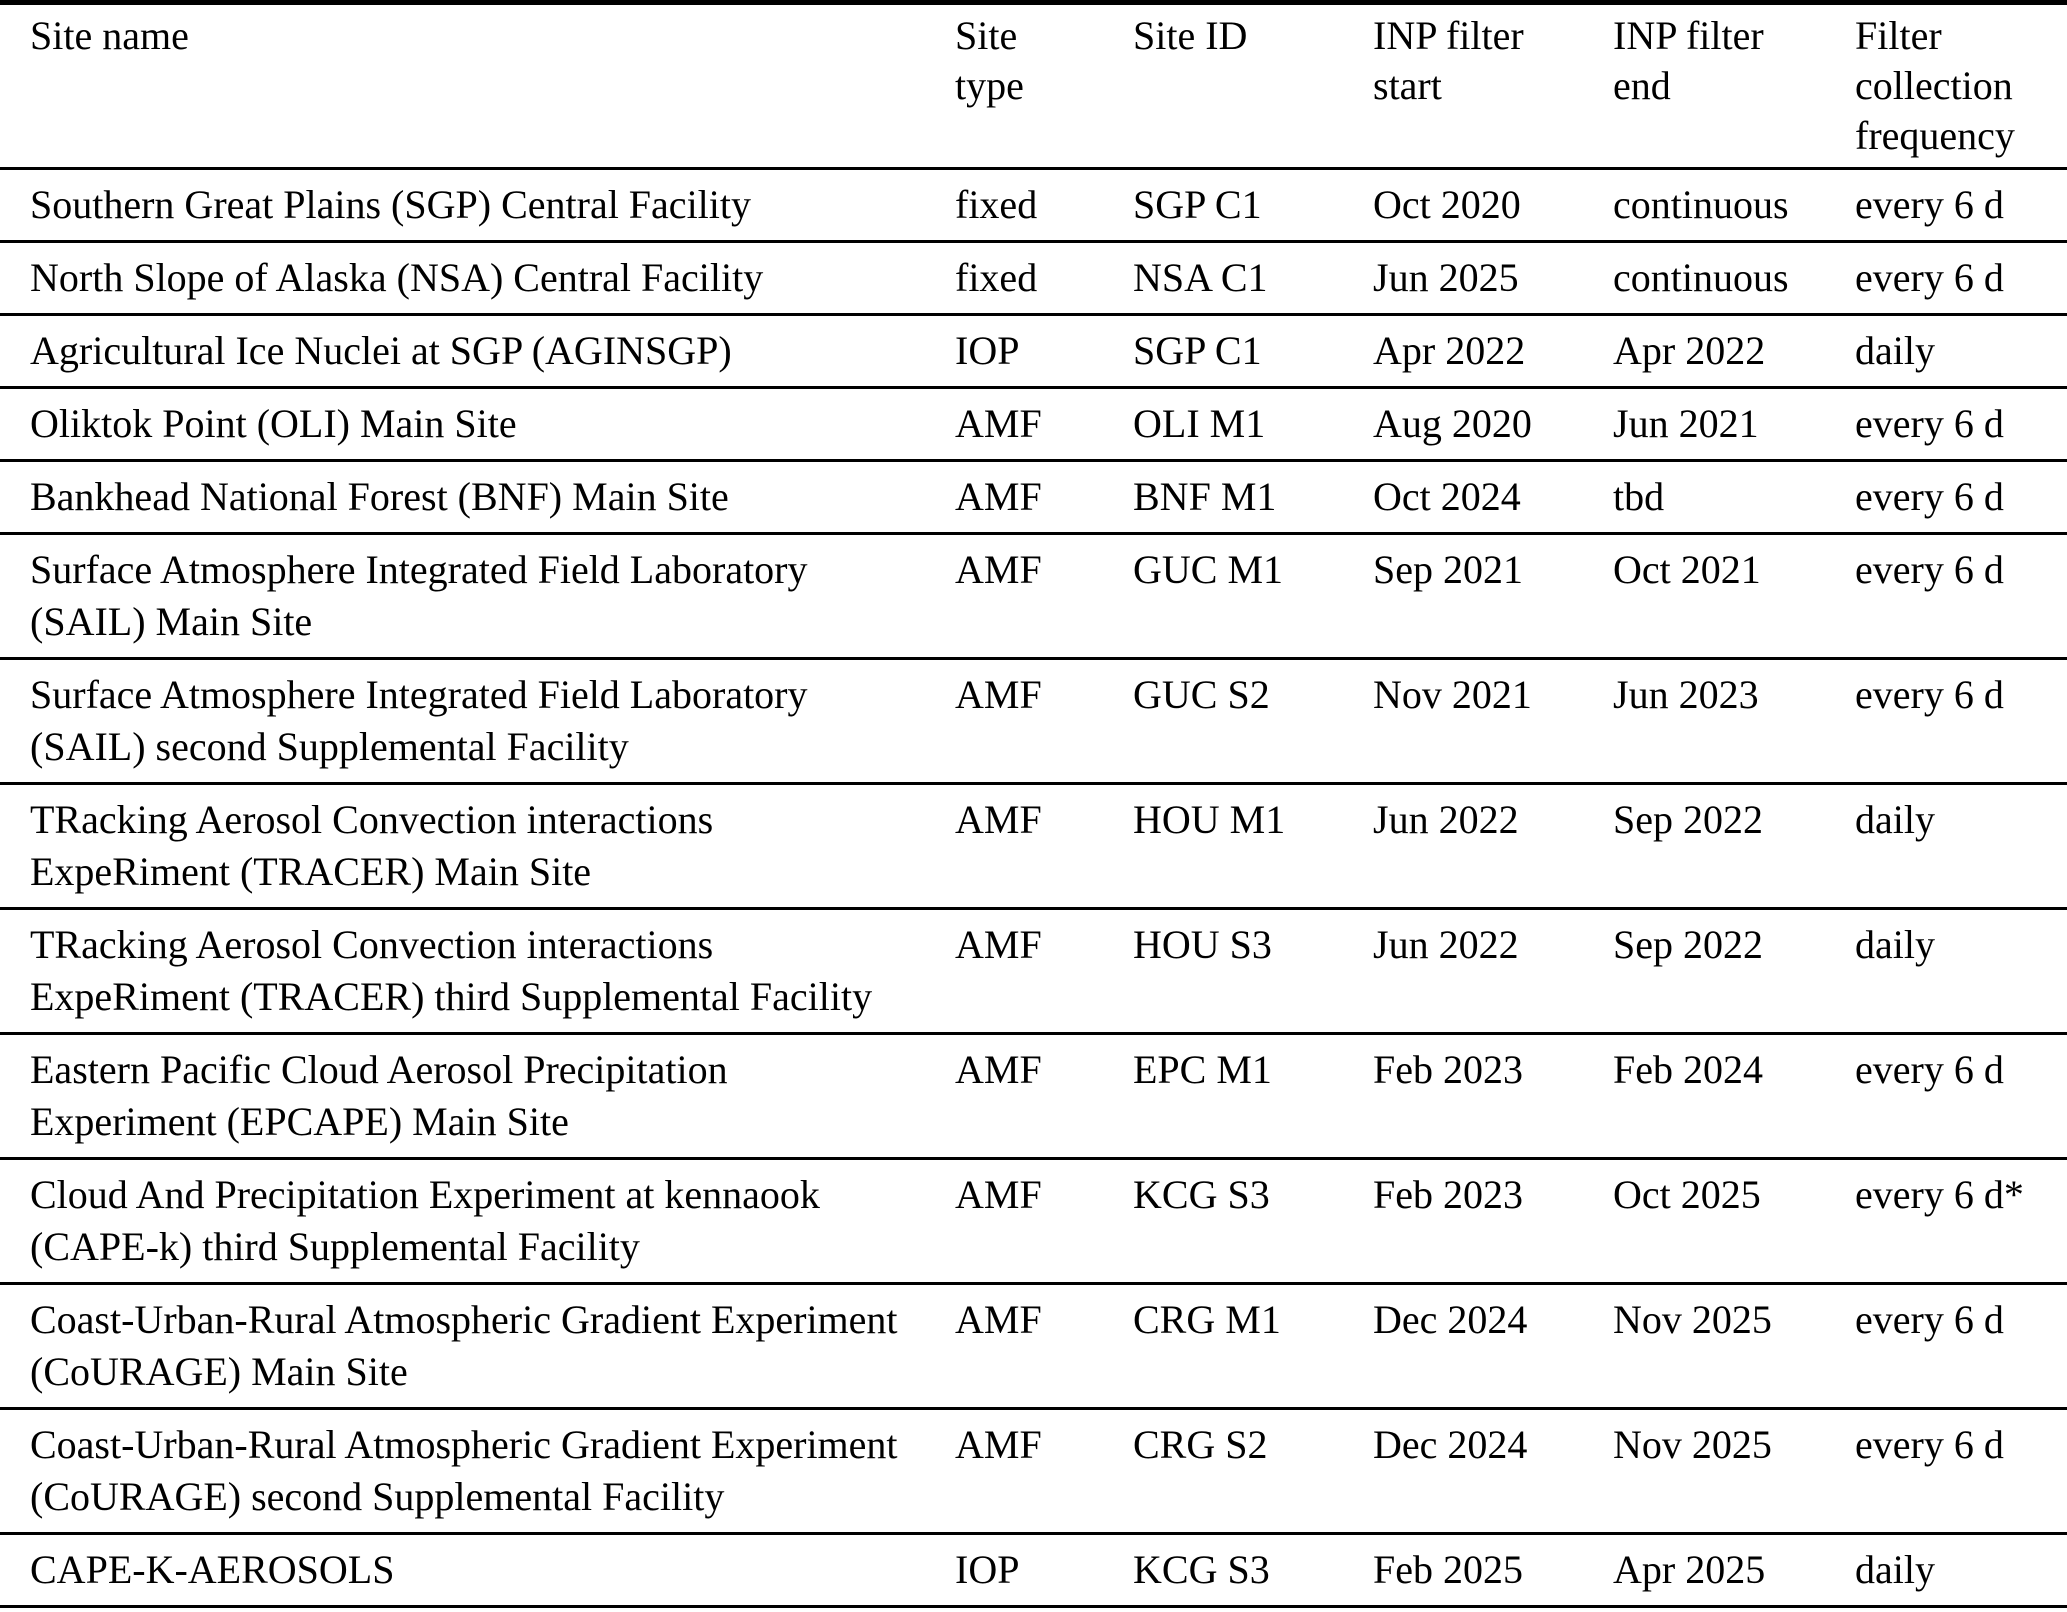  Describe the element at coordinates (1253, 497) in the screenshot. I see `cell-site-id: BNF M1` at that location.